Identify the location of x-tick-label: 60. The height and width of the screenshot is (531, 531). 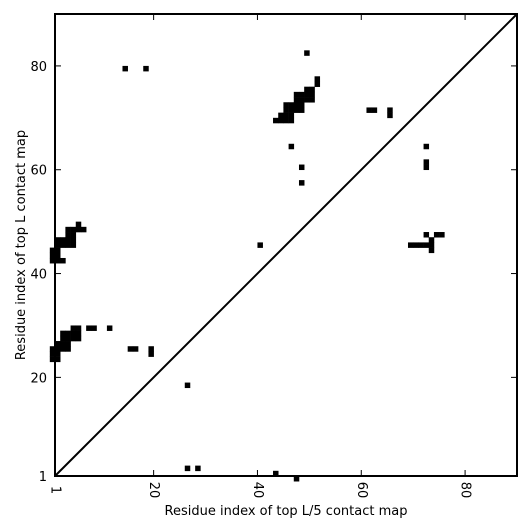
(361, 490).